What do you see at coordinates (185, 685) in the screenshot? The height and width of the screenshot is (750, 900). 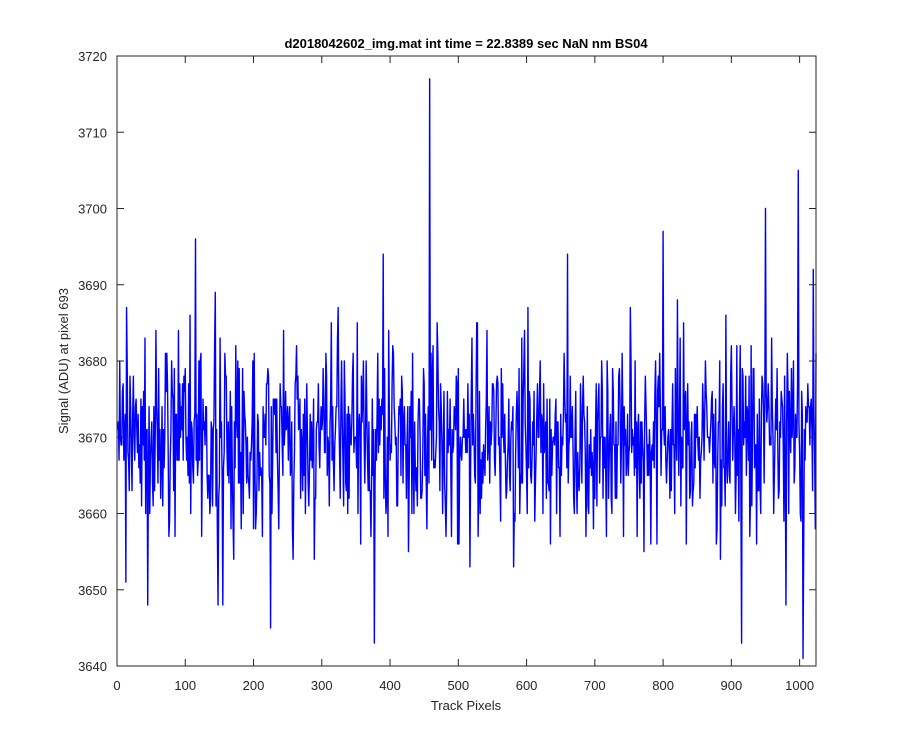 I see `x-tick-label: 100` at bounding box center [185, 685].